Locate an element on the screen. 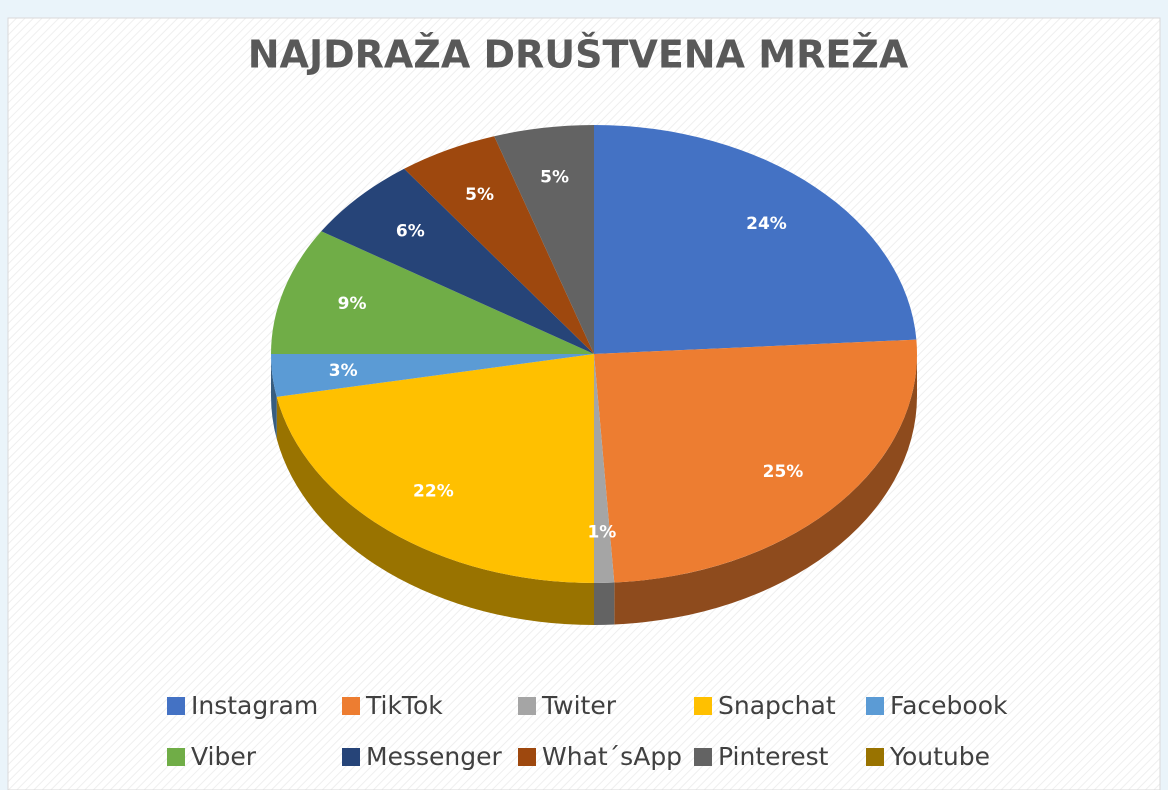 This screenshot has height=790, width=1168. legend-label: Messenger is located at coordinates (434, 756).